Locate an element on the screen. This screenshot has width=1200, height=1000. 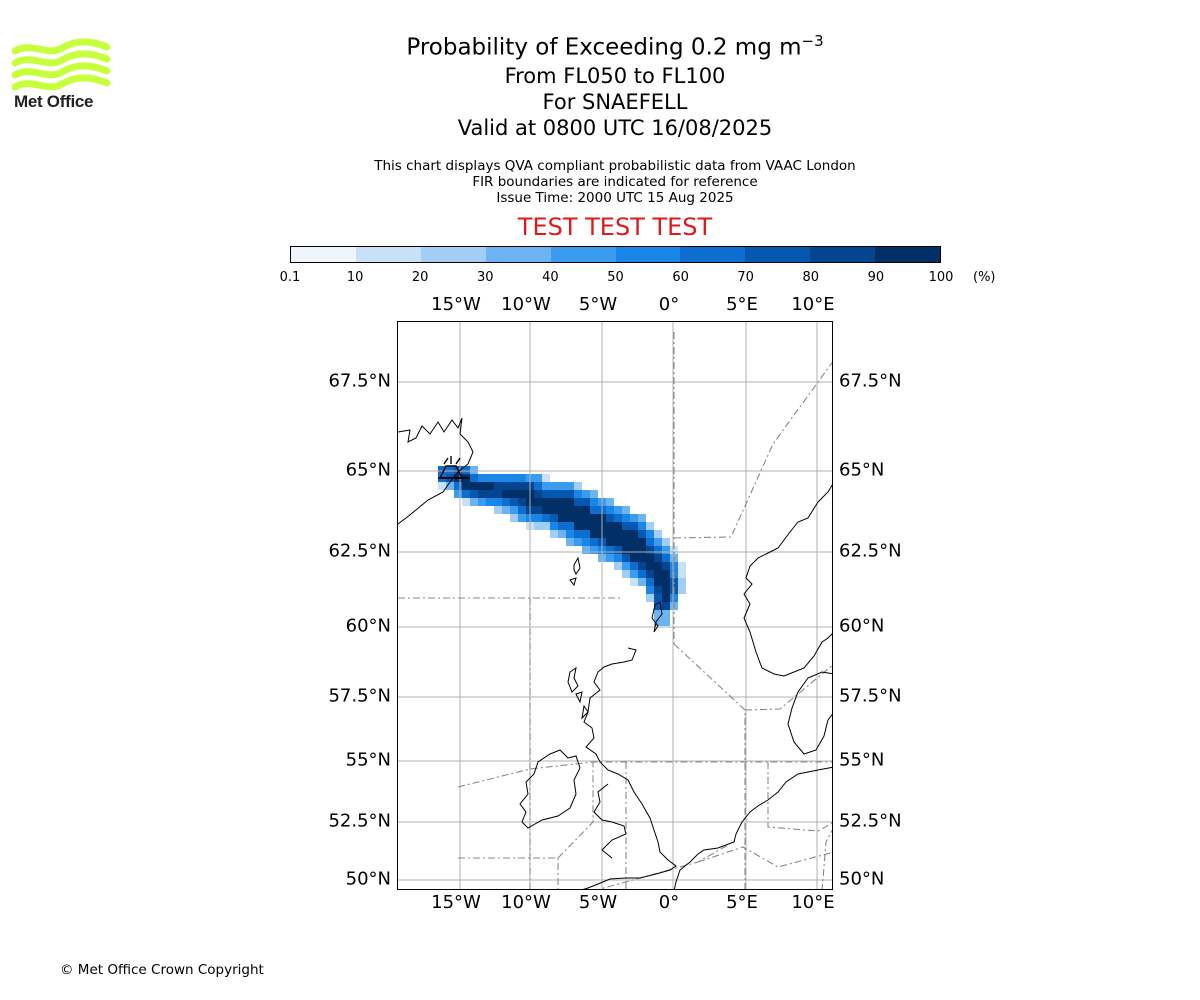
volcano-icon is located at coordinates (454, 467).